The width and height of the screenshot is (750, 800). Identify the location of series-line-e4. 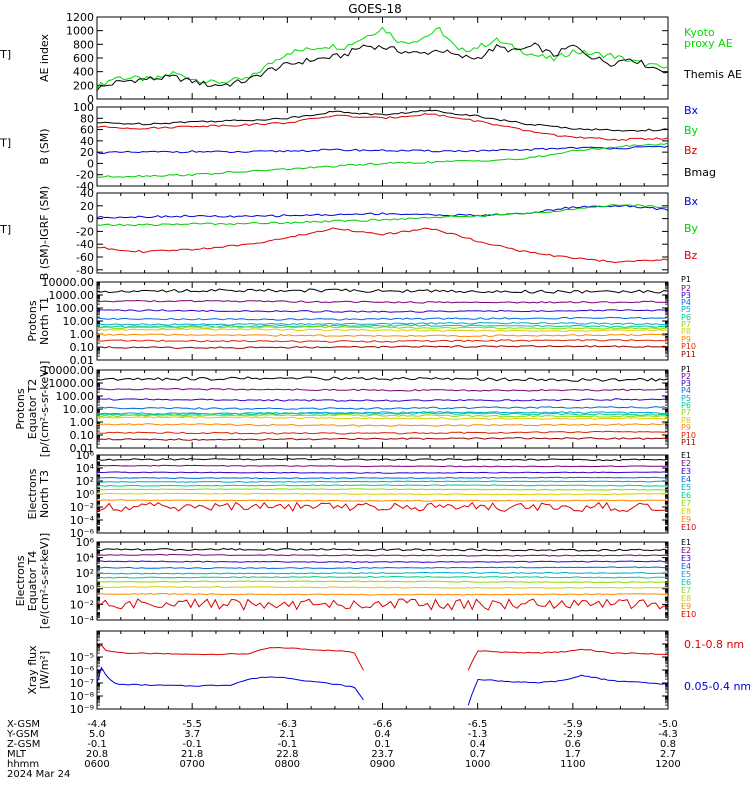
(382, 568).